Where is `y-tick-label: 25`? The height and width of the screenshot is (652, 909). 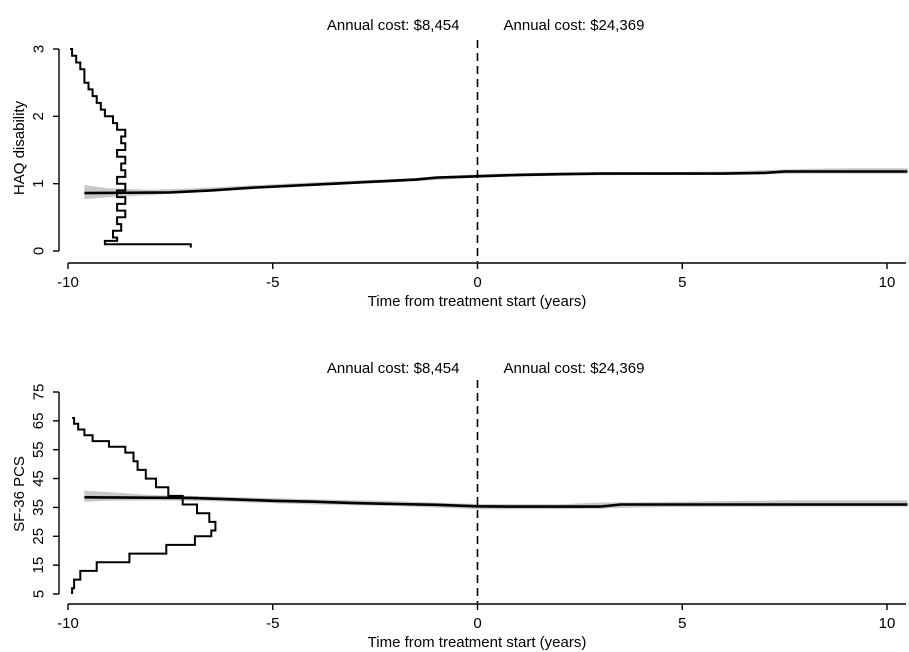
y-tick-label: 25 is located at coordinates (38, 536).